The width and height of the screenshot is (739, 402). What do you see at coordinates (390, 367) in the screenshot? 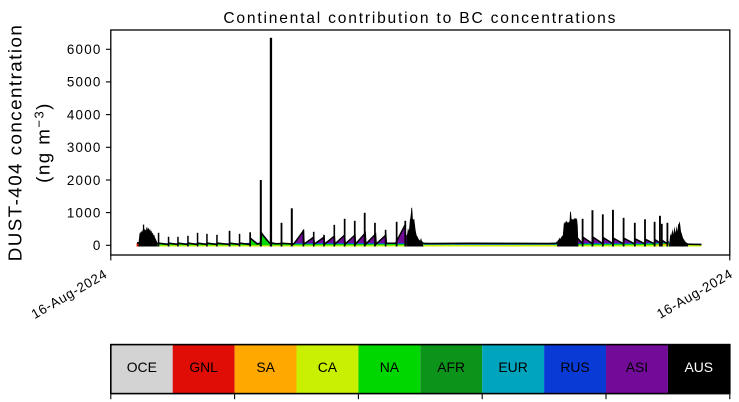
I see `svg-text: NA` at bounding box center [390, 367].